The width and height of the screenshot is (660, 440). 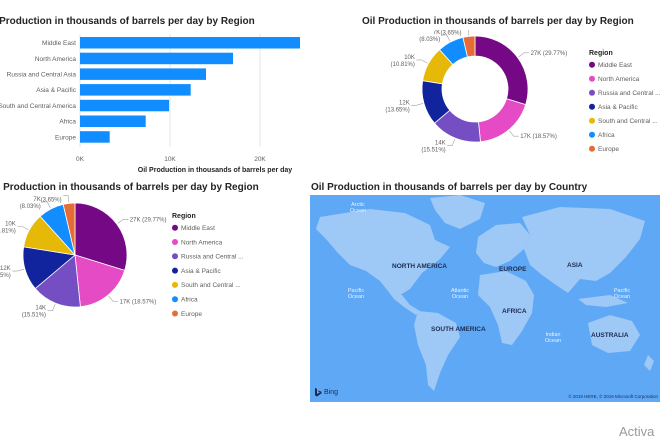 I want to click on bar-category-label: Middle East, so click(x=59, y=43).